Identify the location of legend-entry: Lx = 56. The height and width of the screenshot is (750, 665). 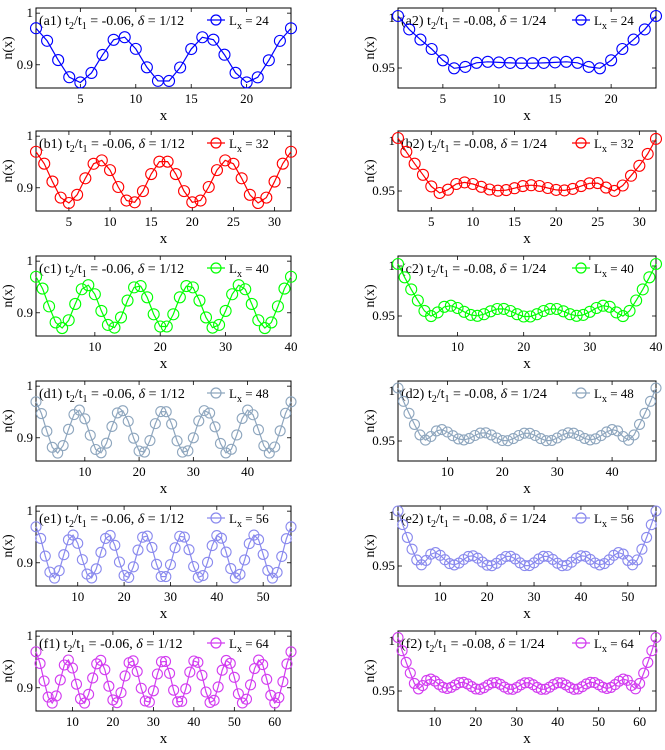
(249, 520).